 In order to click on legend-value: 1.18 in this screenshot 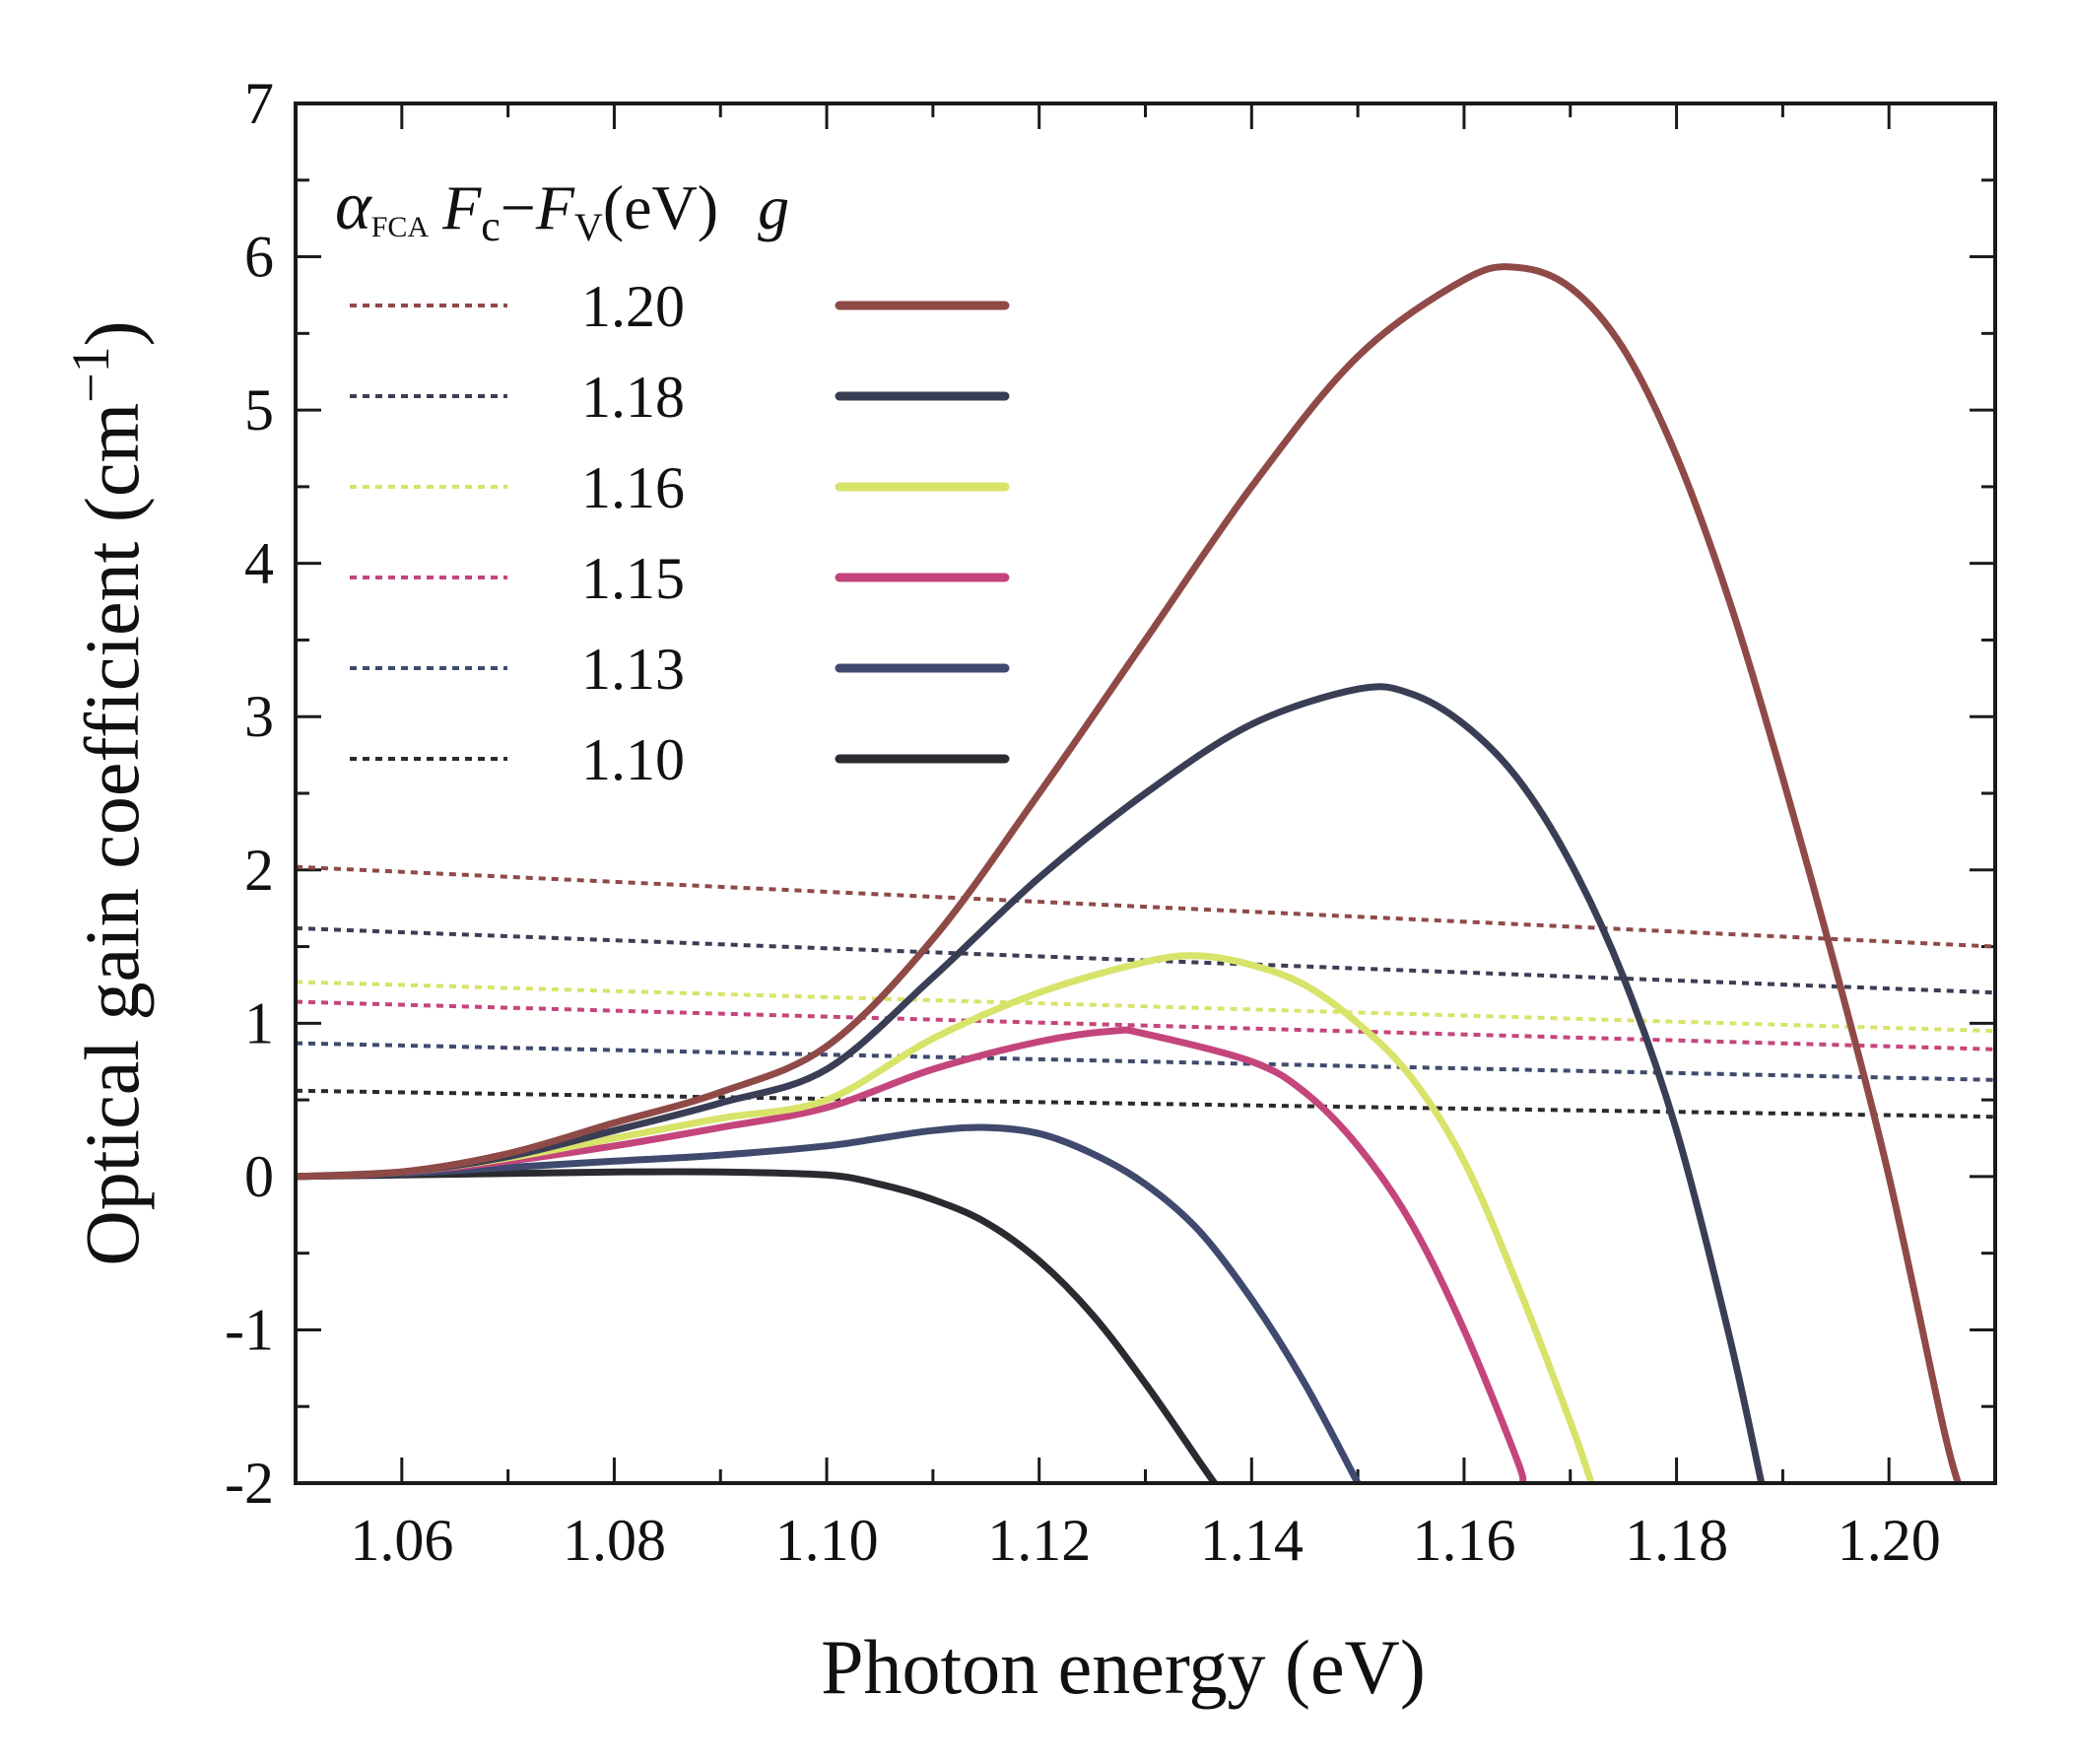, I will do `click(633, 397)`.